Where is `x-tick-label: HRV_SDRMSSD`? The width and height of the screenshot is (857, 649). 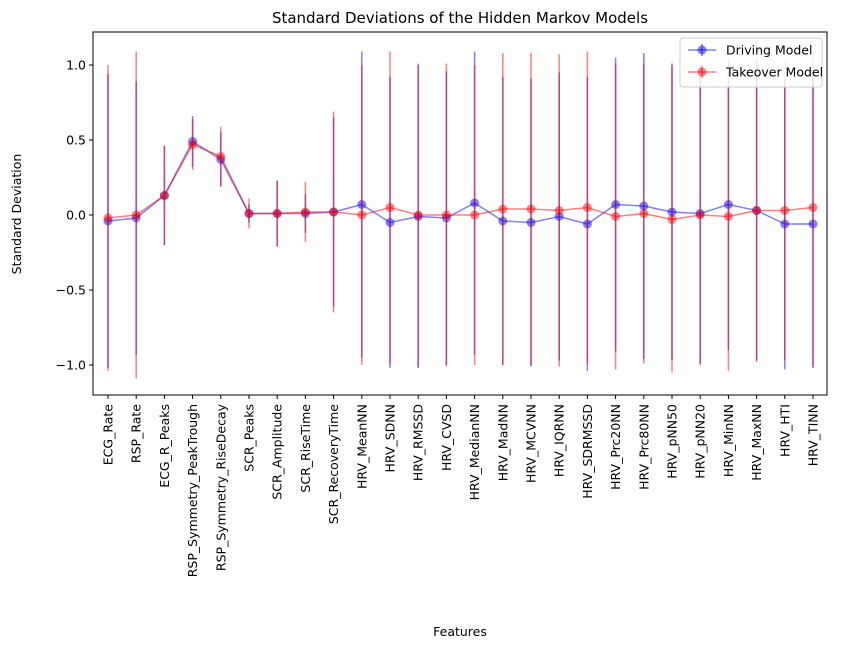
x-tick-label: HRV_SDRMSSD is located at coordinates (587, 451).